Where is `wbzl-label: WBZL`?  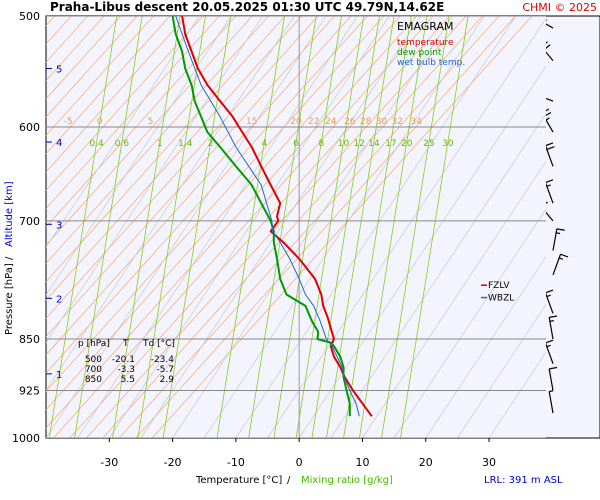 wbzl-label: WBZL is located at coordinates (501, 299).